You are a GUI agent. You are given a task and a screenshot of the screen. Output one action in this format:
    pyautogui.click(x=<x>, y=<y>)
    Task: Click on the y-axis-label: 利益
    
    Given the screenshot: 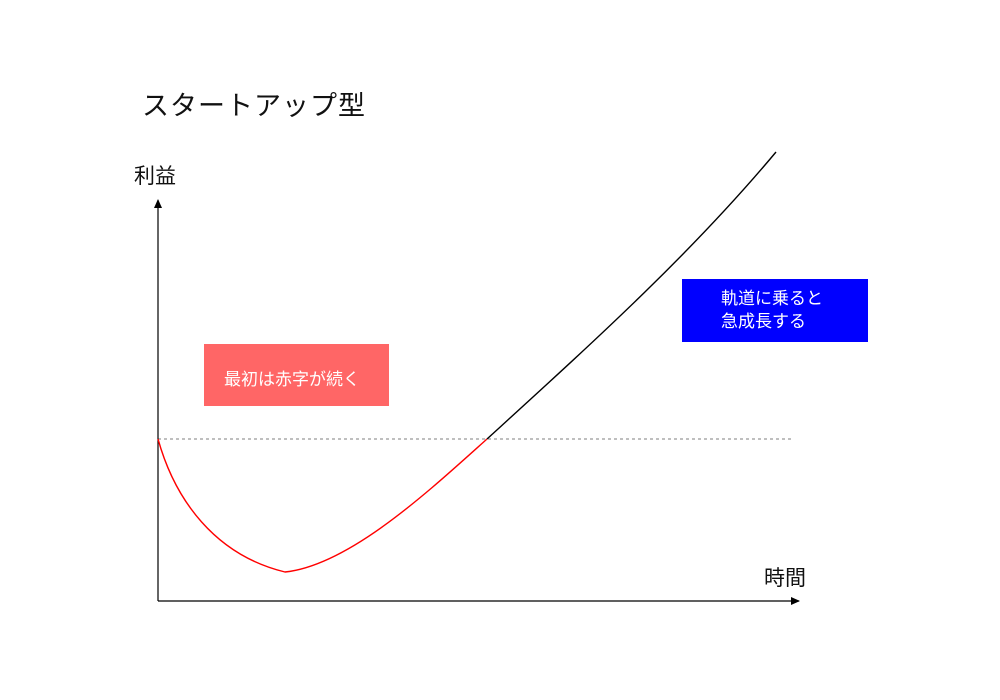 What is the action you would take?
    pyautogui.click(x=155, y=176)
    